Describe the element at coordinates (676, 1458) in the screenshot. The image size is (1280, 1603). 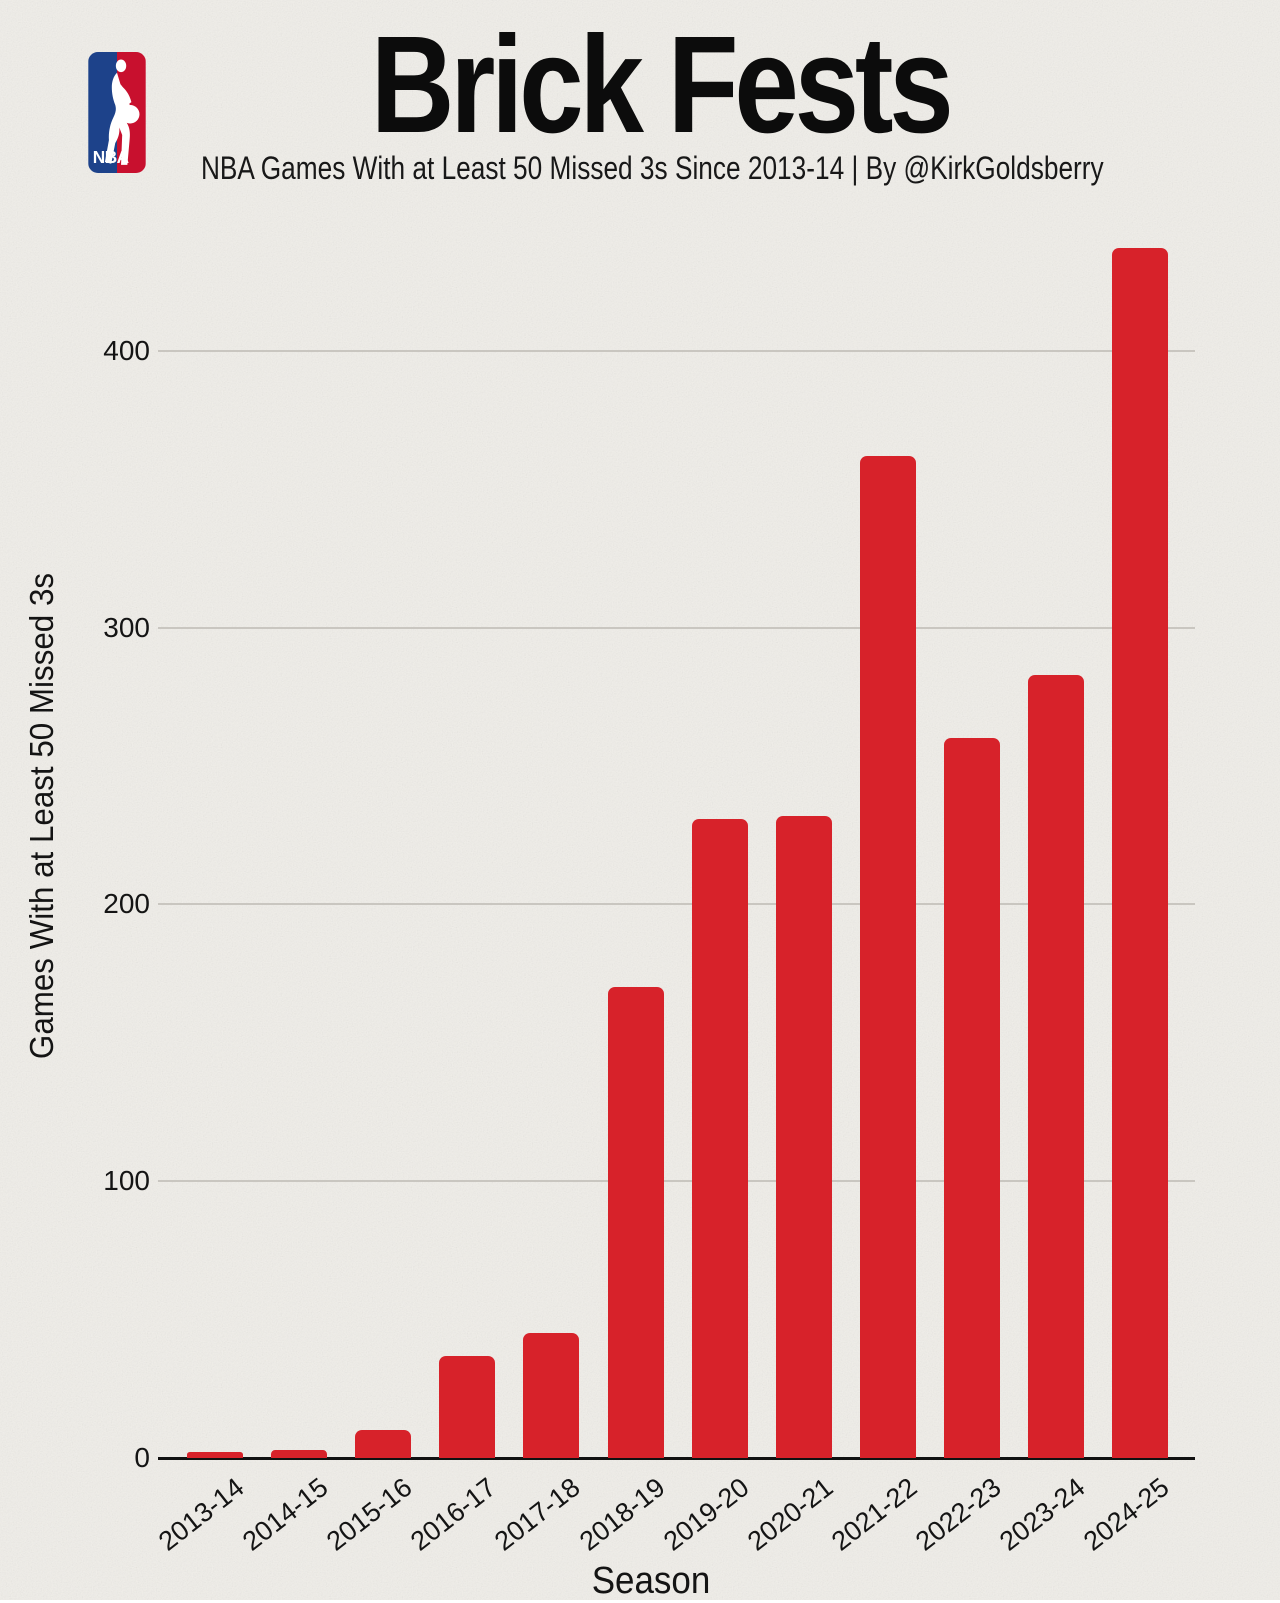
I see `x-axis-line` at that location.